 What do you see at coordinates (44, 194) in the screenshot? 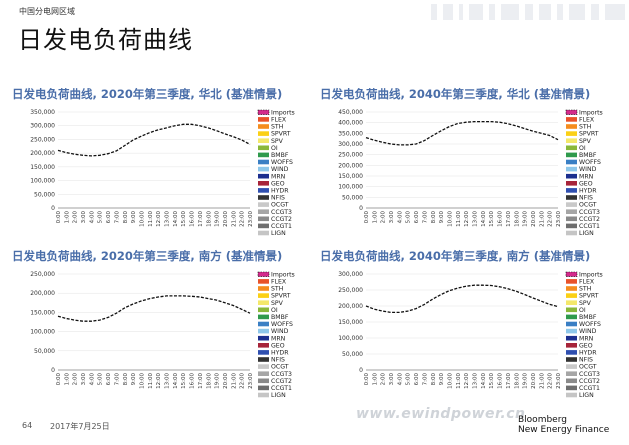
I see `y-tick-label: 50,000` at bounding box center [44, 194].